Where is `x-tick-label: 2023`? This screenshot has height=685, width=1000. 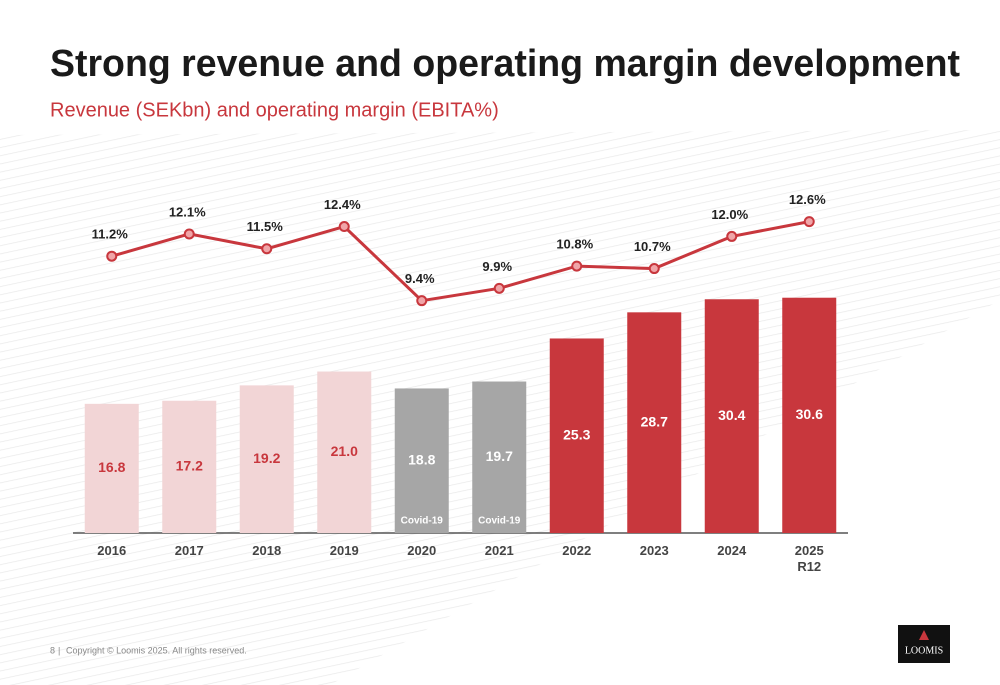
x-tick-label: 2023 is located at coordinates (654, 550).